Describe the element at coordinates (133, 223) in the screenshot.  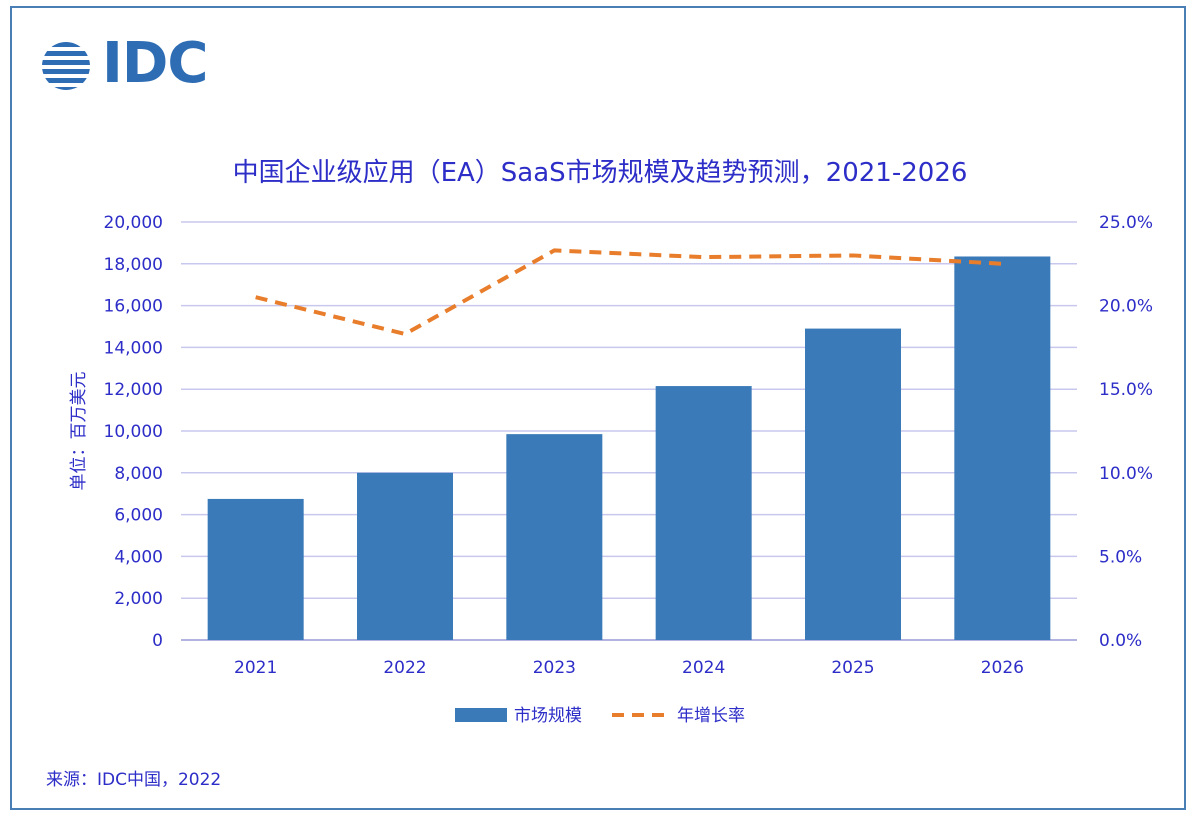
I see `y-tick-label: 20,000` at that location.